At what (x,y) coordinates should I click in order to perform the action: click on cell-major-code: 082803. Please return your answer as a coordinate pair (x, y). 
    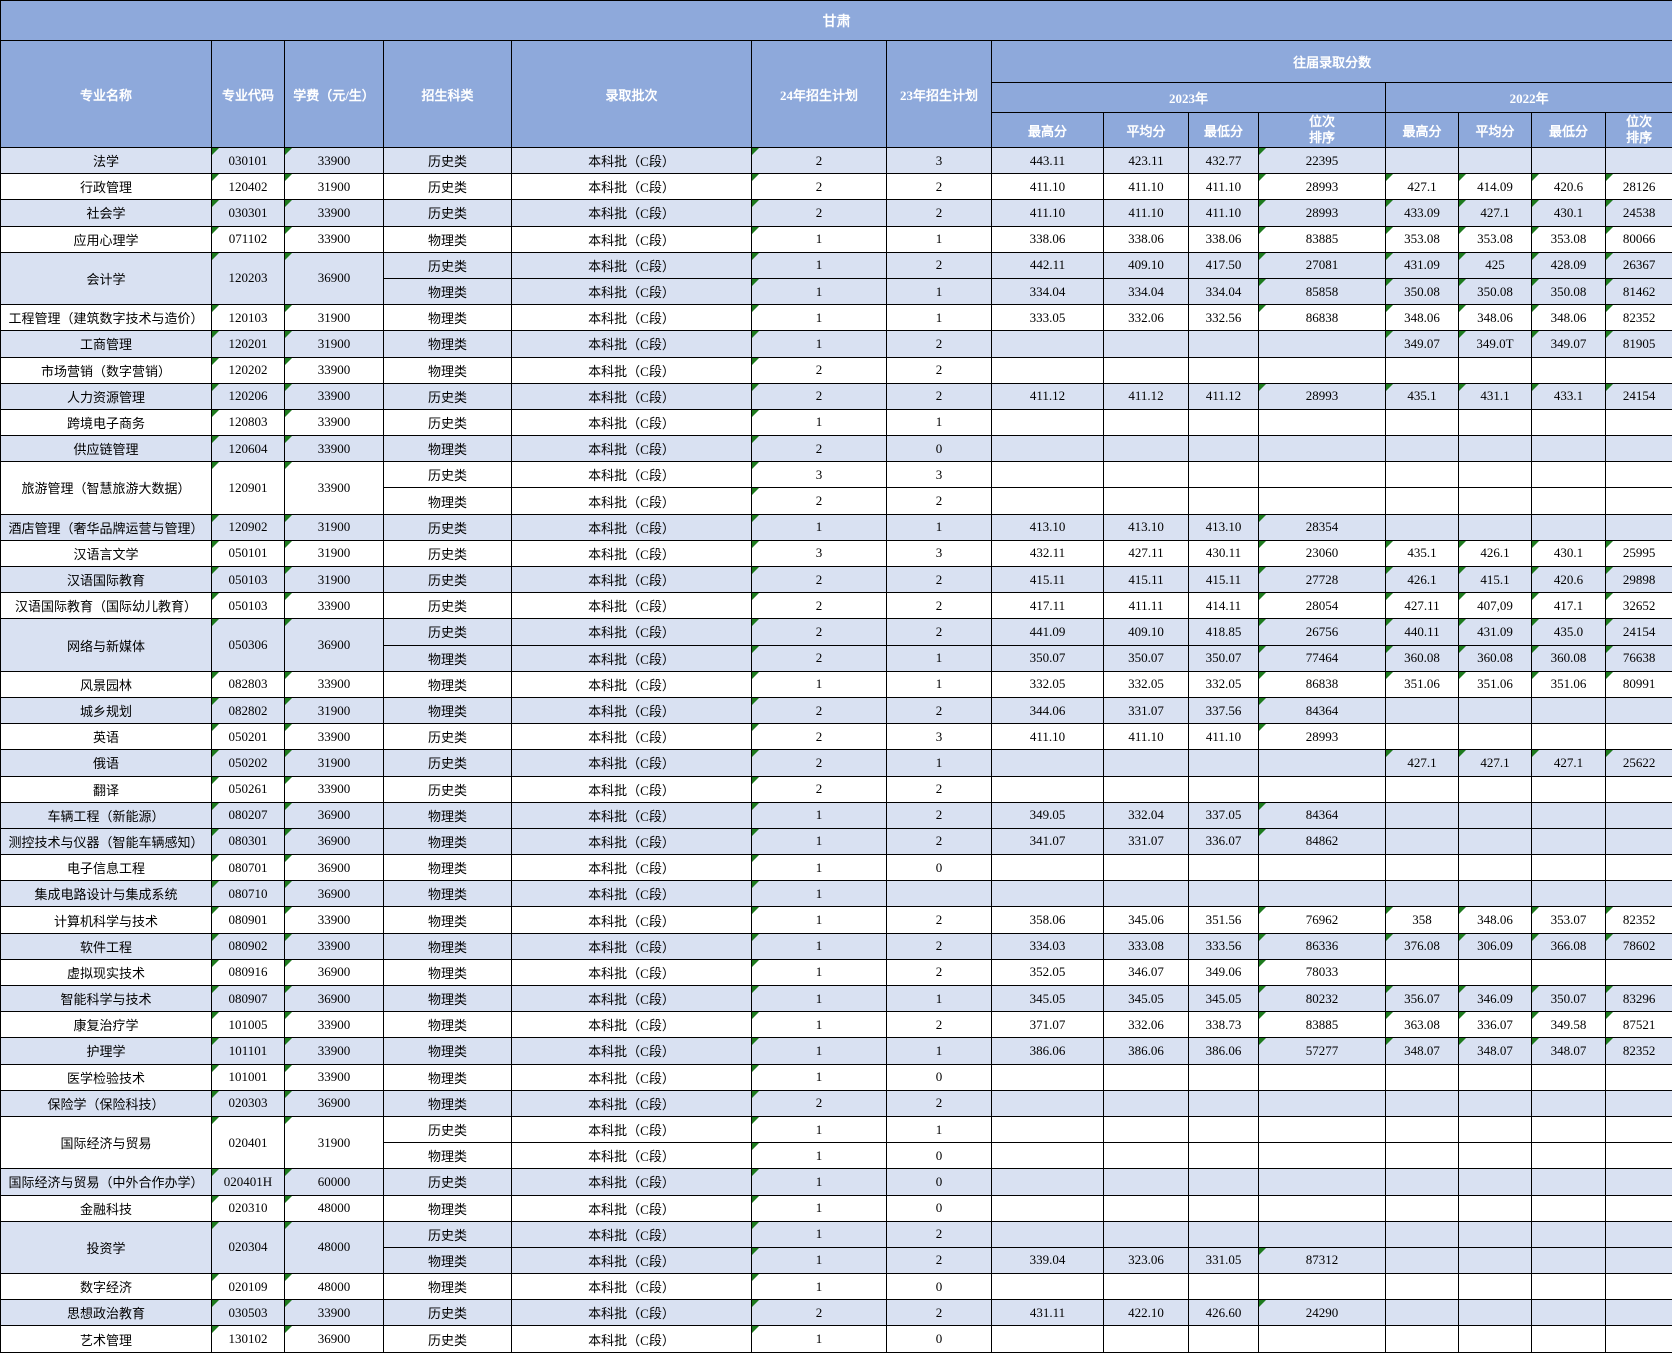
    Looking at the image, I should click on (248, 684).